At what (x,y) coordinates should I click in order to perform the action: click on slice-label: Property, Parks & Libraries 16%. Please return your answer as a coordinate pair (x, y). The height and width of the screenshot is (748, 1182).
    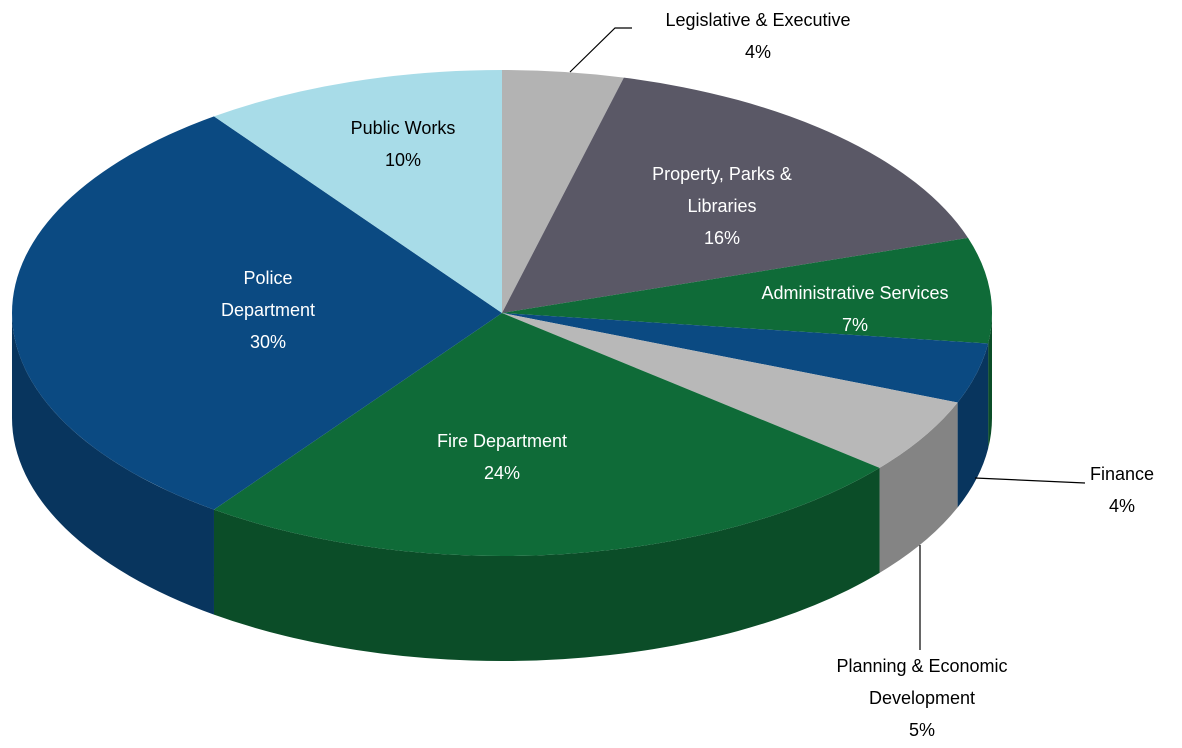
    Looking at the image, I should click on (722, 206).